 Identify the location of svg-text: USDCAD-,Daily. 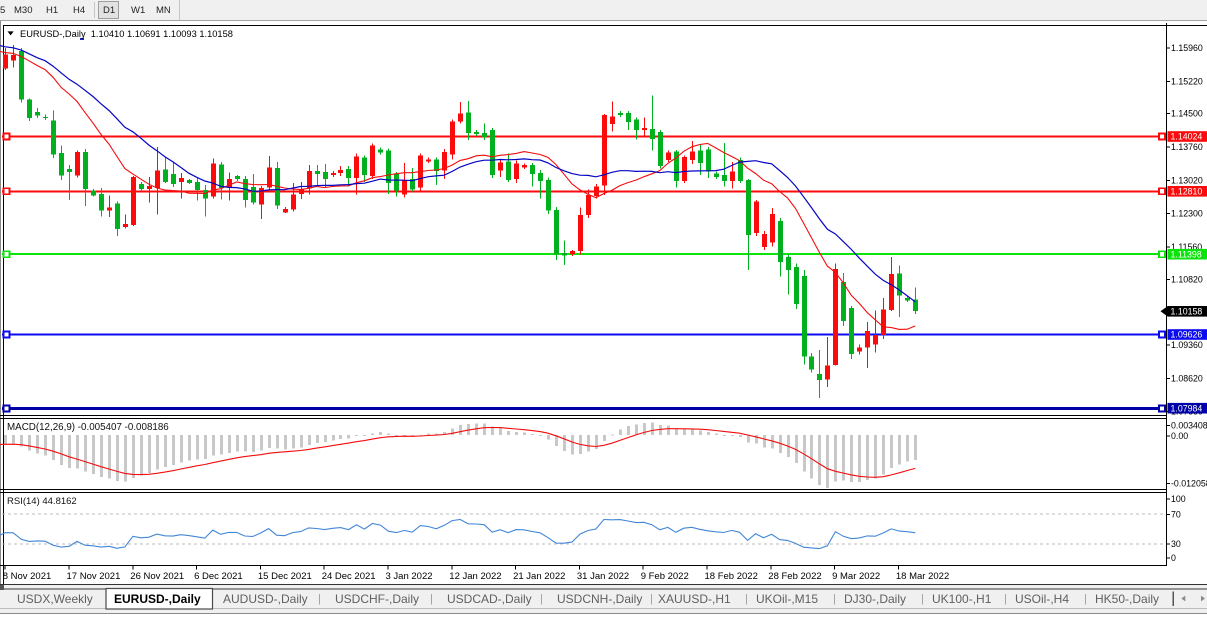
(489, 599).